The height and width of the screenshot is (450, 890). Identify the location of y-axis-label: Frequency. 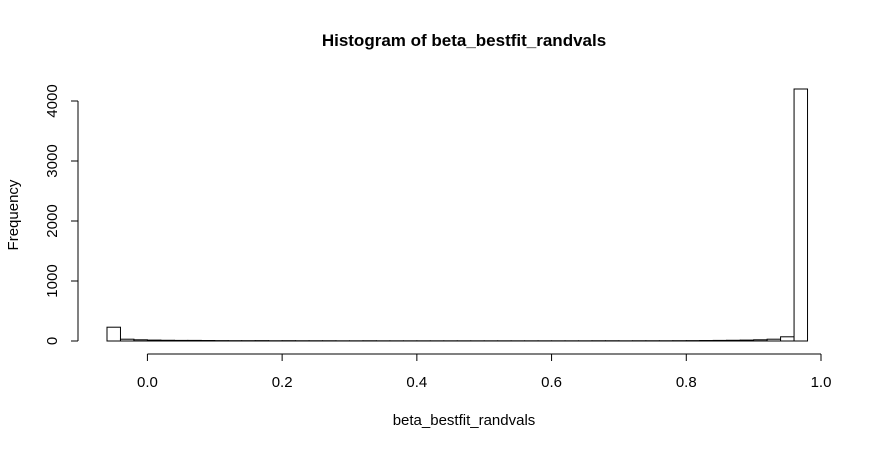
(13, 214).